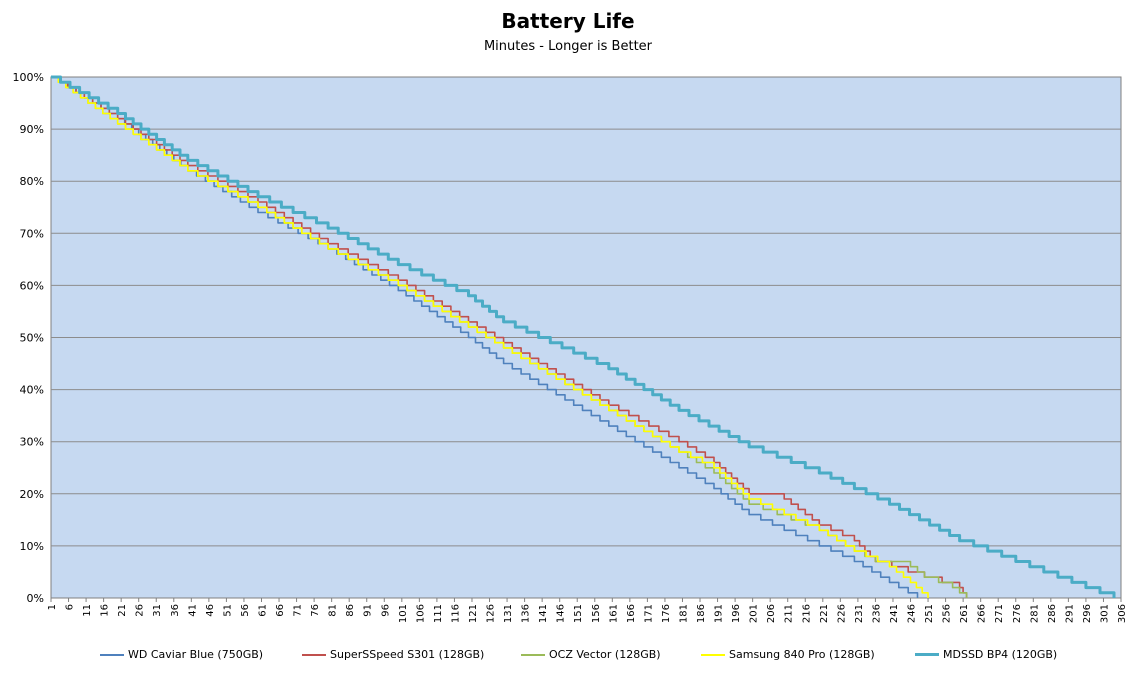  I want to click on x-tick-label: 91, so click(368, 610).